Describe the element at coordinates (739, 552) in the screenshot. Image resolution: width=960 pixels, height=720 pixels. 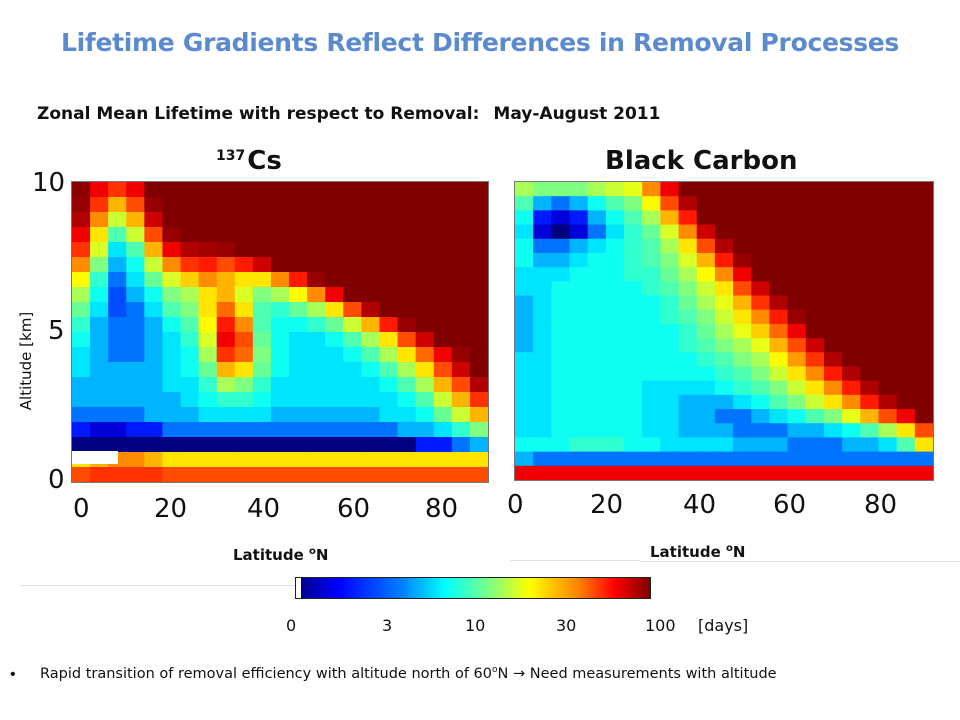
I see `x-axis-label-bc-unit: N` at that location.